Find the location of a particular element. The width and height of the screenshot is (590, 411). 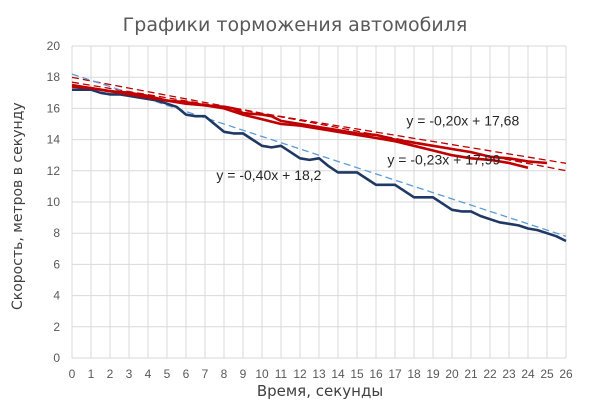

x-tick-label: 13 is located at coordinates (319, 374).